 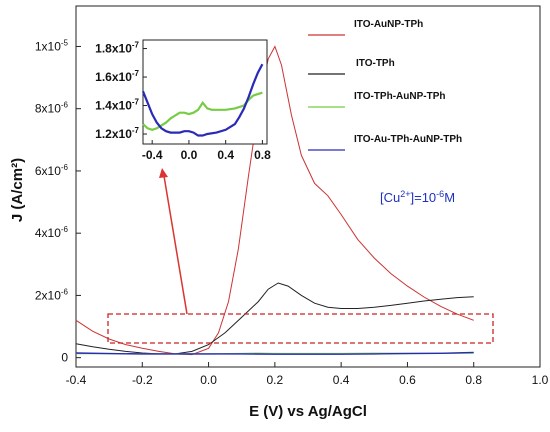 What do you see at coordinates (48, 233) in the screenshot?
I see `y-tick-label-base: 4x10` at bounding box center [48, 233].